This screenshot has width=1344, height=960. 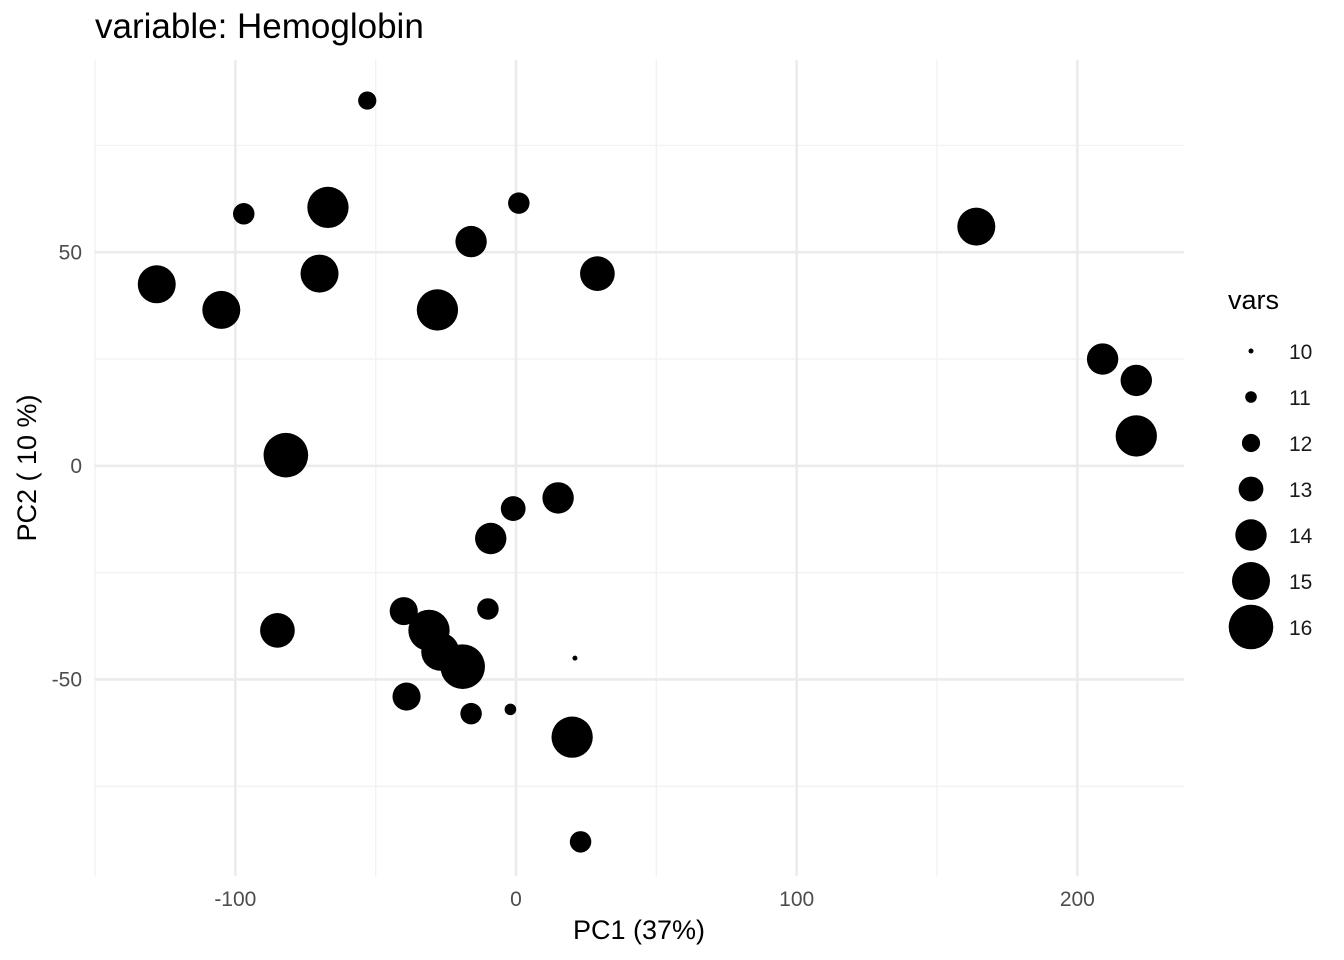 What do you see at coordinates (516, 899) in the screenshot?
I see `x-tick-label: 0` at bounding box center [516, 899].